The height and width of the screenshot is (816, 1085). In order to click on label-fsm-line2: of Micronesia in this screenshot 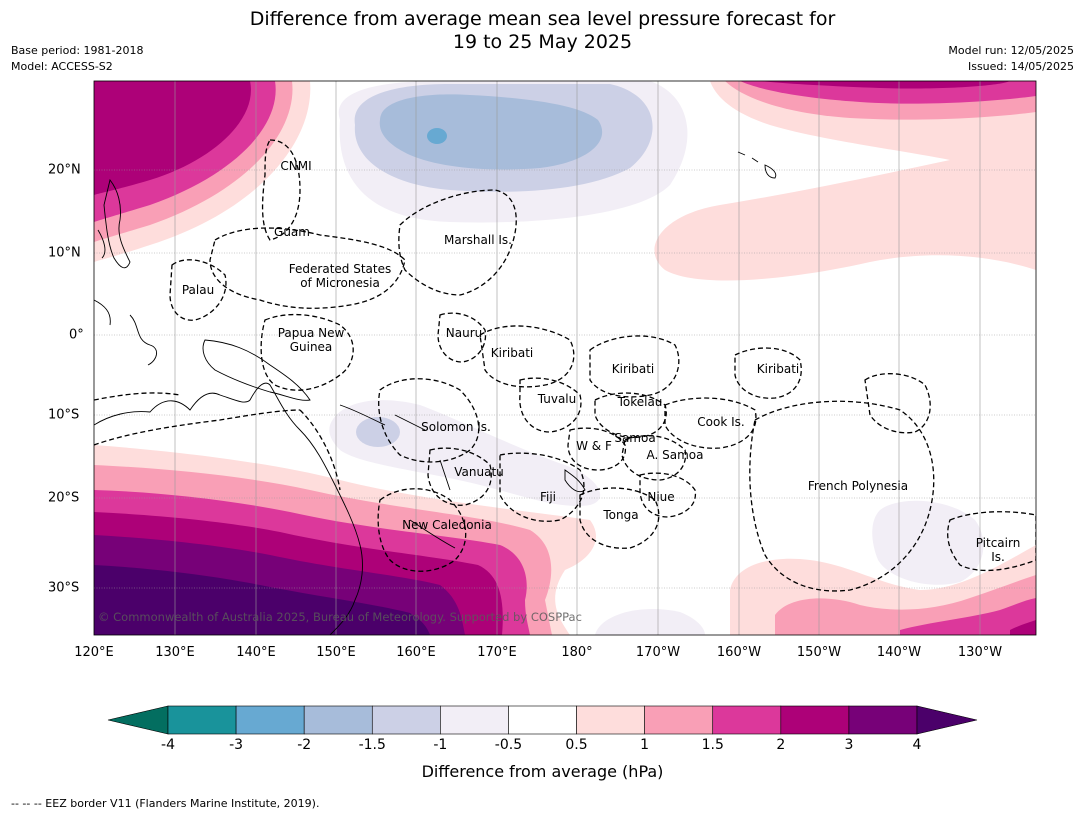, I will do `click(340, 283)`.